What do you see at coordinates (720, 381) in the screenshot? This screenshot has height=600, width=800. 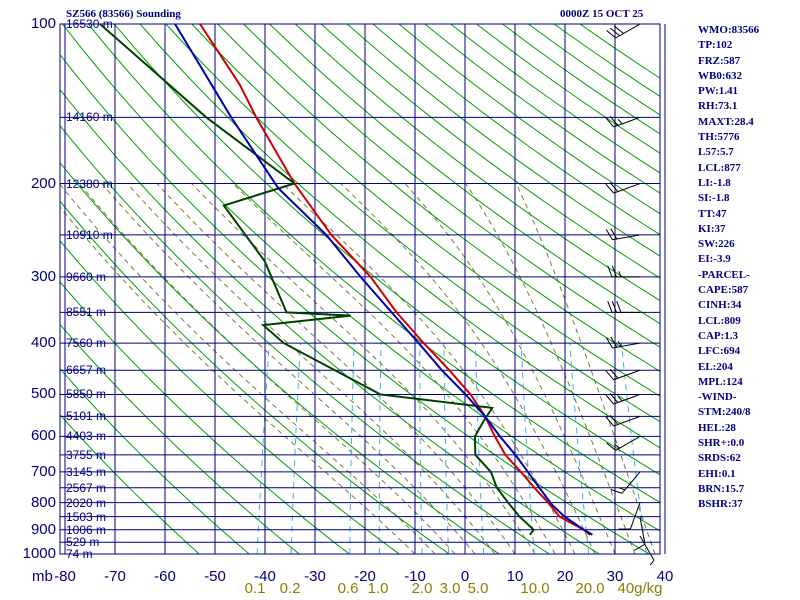 I see `sounding-index-item: MPL:124` at bounding box center [720, 381].